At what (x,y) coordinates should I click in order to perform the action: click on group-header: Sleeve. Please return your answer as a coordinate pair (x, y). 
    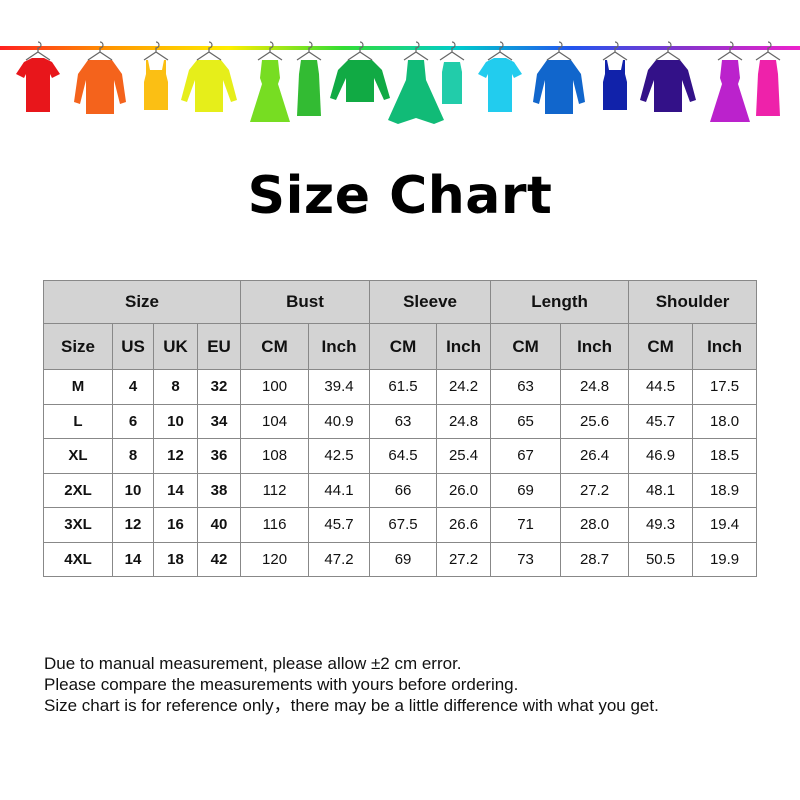
    Looking at the image, I should click on (430, 302).